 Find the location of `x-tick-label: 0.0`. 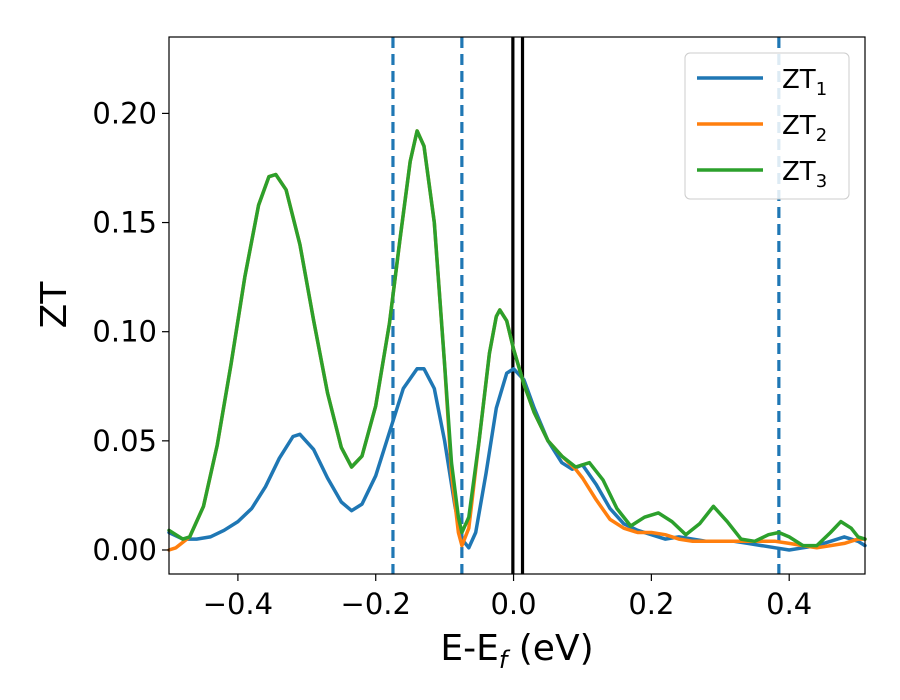

x-tick-label: 0.0 is located at coordinates (513, 604).